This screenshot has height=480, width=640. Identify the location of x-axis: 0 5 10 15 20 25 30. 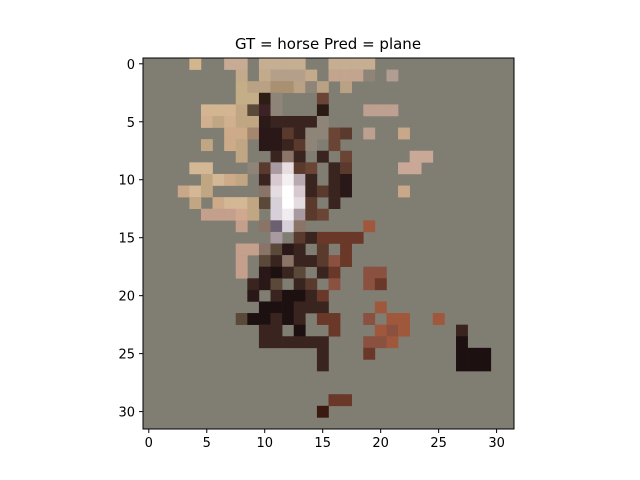
(325, 440).